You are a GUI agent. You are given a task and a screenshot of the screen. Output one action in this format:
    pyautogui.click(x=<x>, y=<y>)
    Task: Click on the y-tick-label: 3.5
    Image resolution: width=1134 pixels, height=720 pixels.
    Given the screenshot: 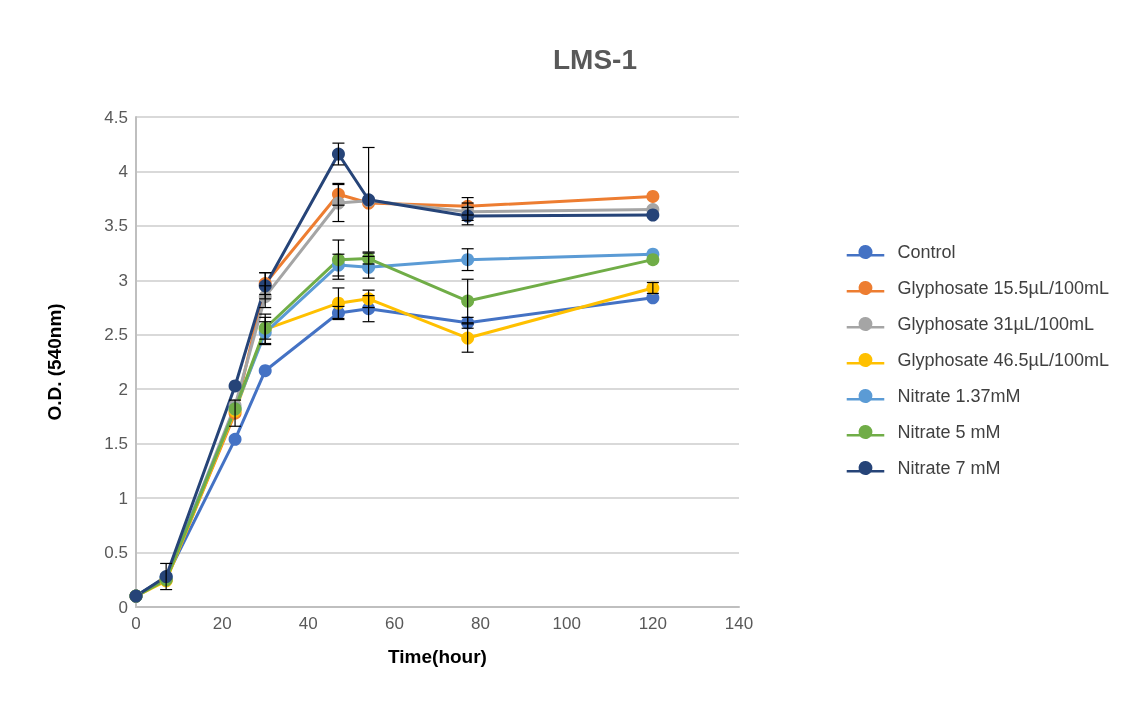 What is the action you would take?
    pyautogui.click(x=116, y=226)
    